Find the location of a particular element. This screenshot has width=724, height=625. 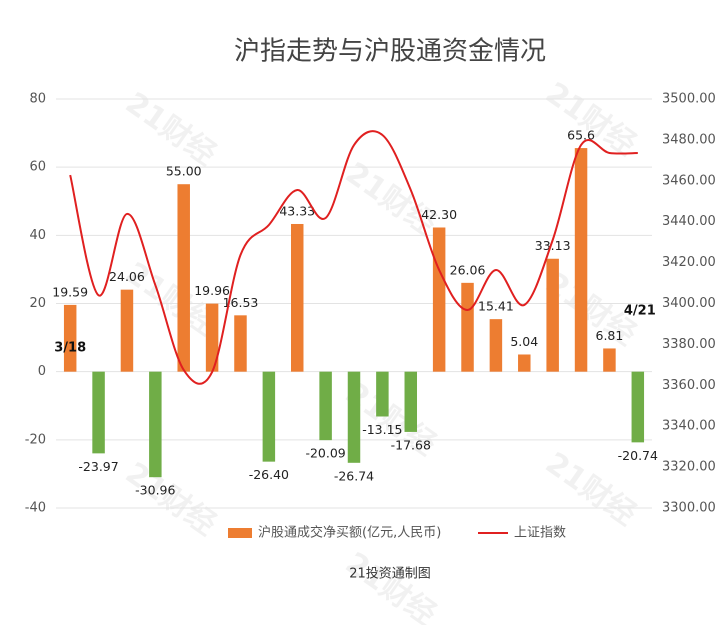

y2-tick-label: 3440.00 is located at coordinates (689, 221).